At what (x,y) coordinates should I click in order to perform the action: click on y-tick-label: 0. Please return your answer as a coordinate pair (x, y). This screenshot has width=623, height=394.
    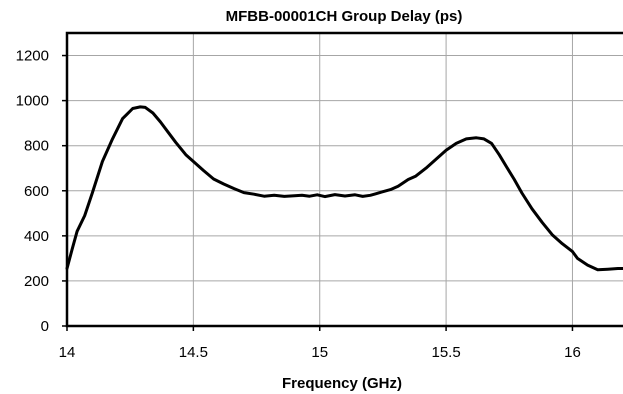
    Looking at the image, I should click on (45, 326).